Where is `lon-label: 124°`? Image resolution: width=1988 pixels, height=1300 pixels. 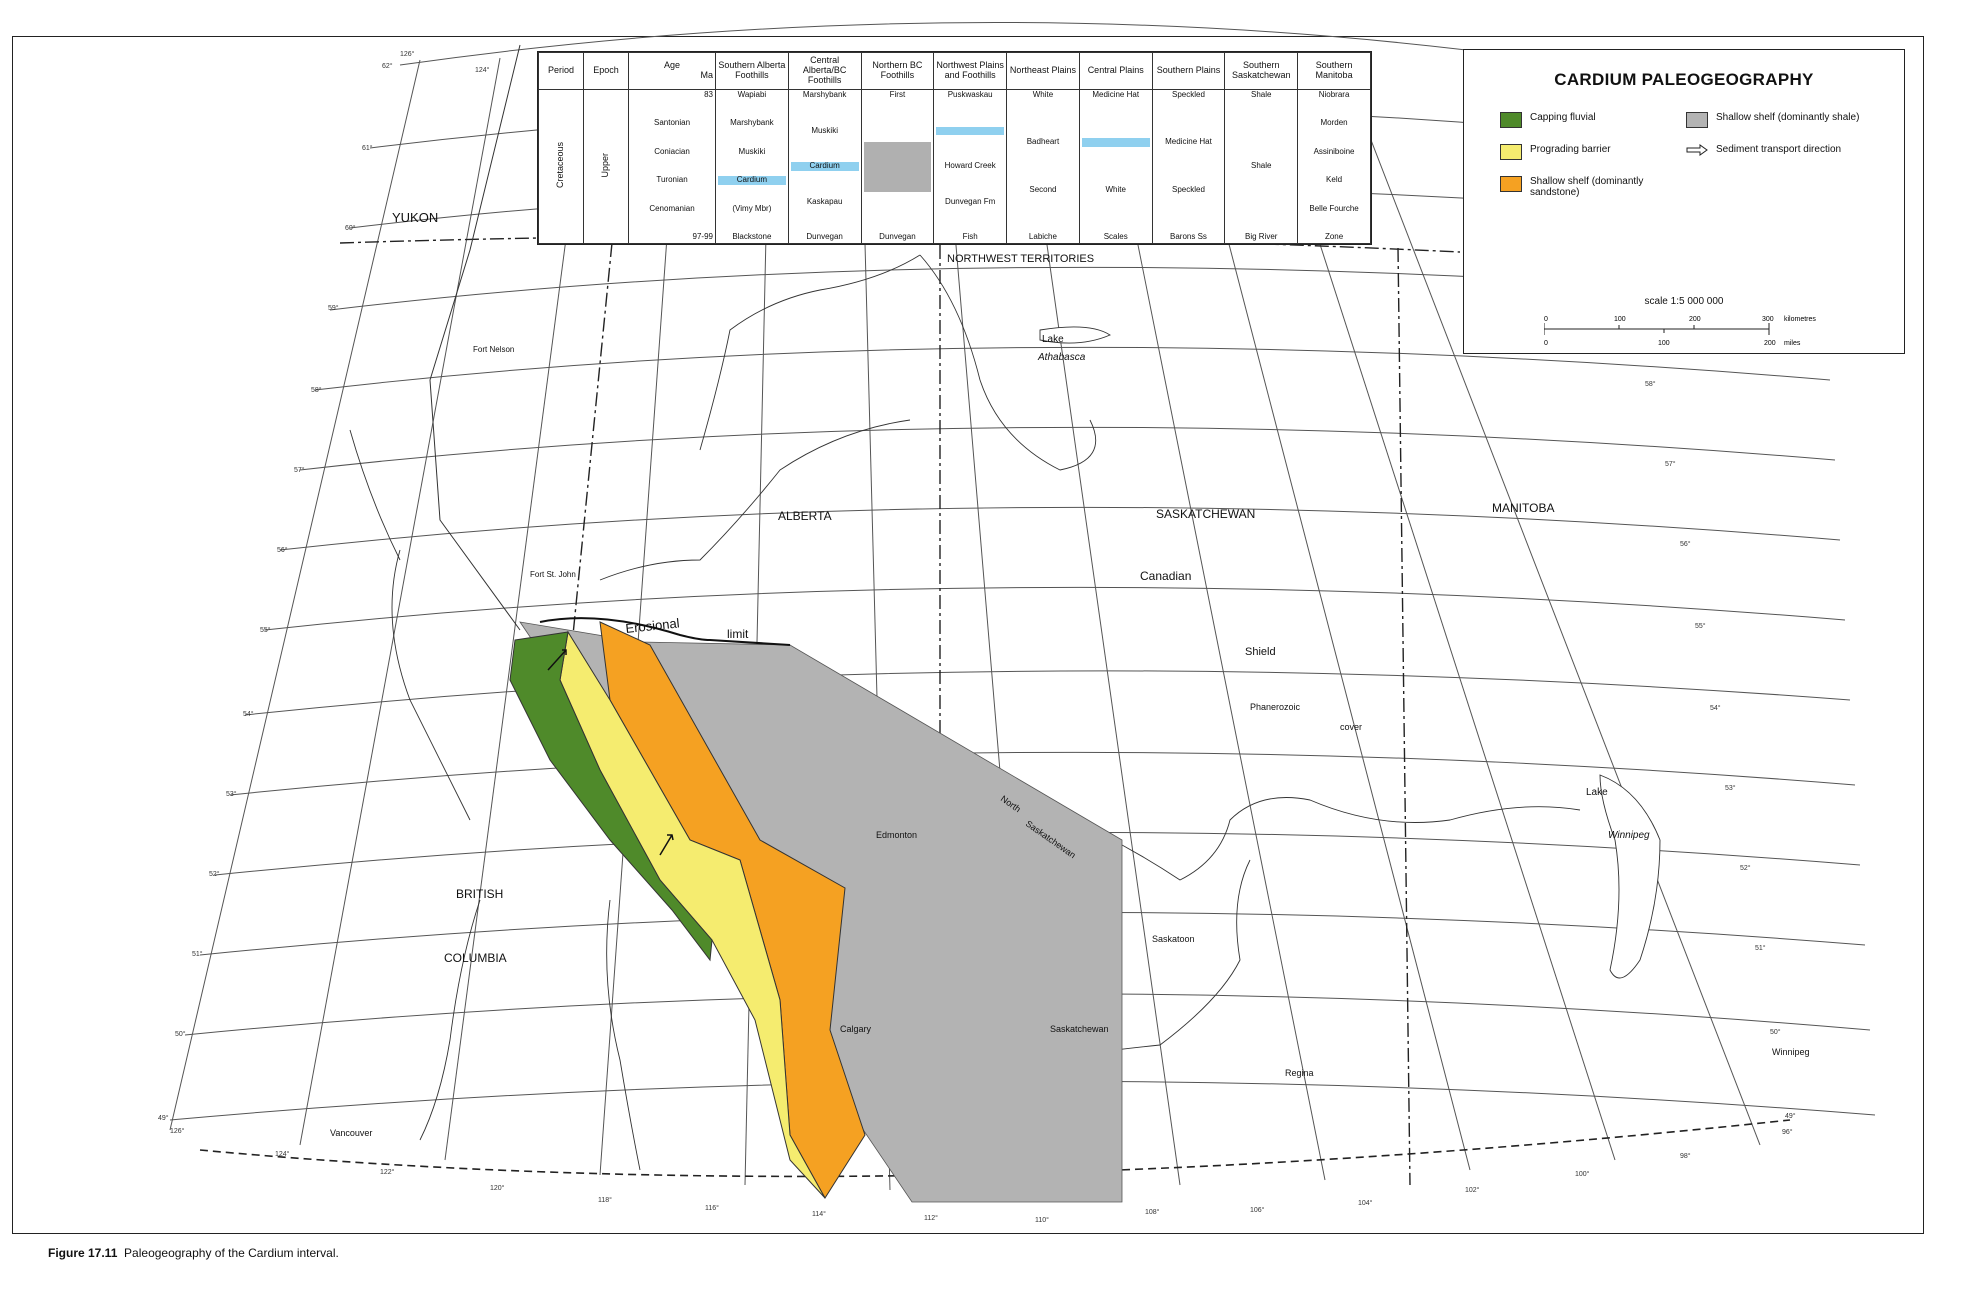 lon-label: 124° is located at coordinates (282, 1154).